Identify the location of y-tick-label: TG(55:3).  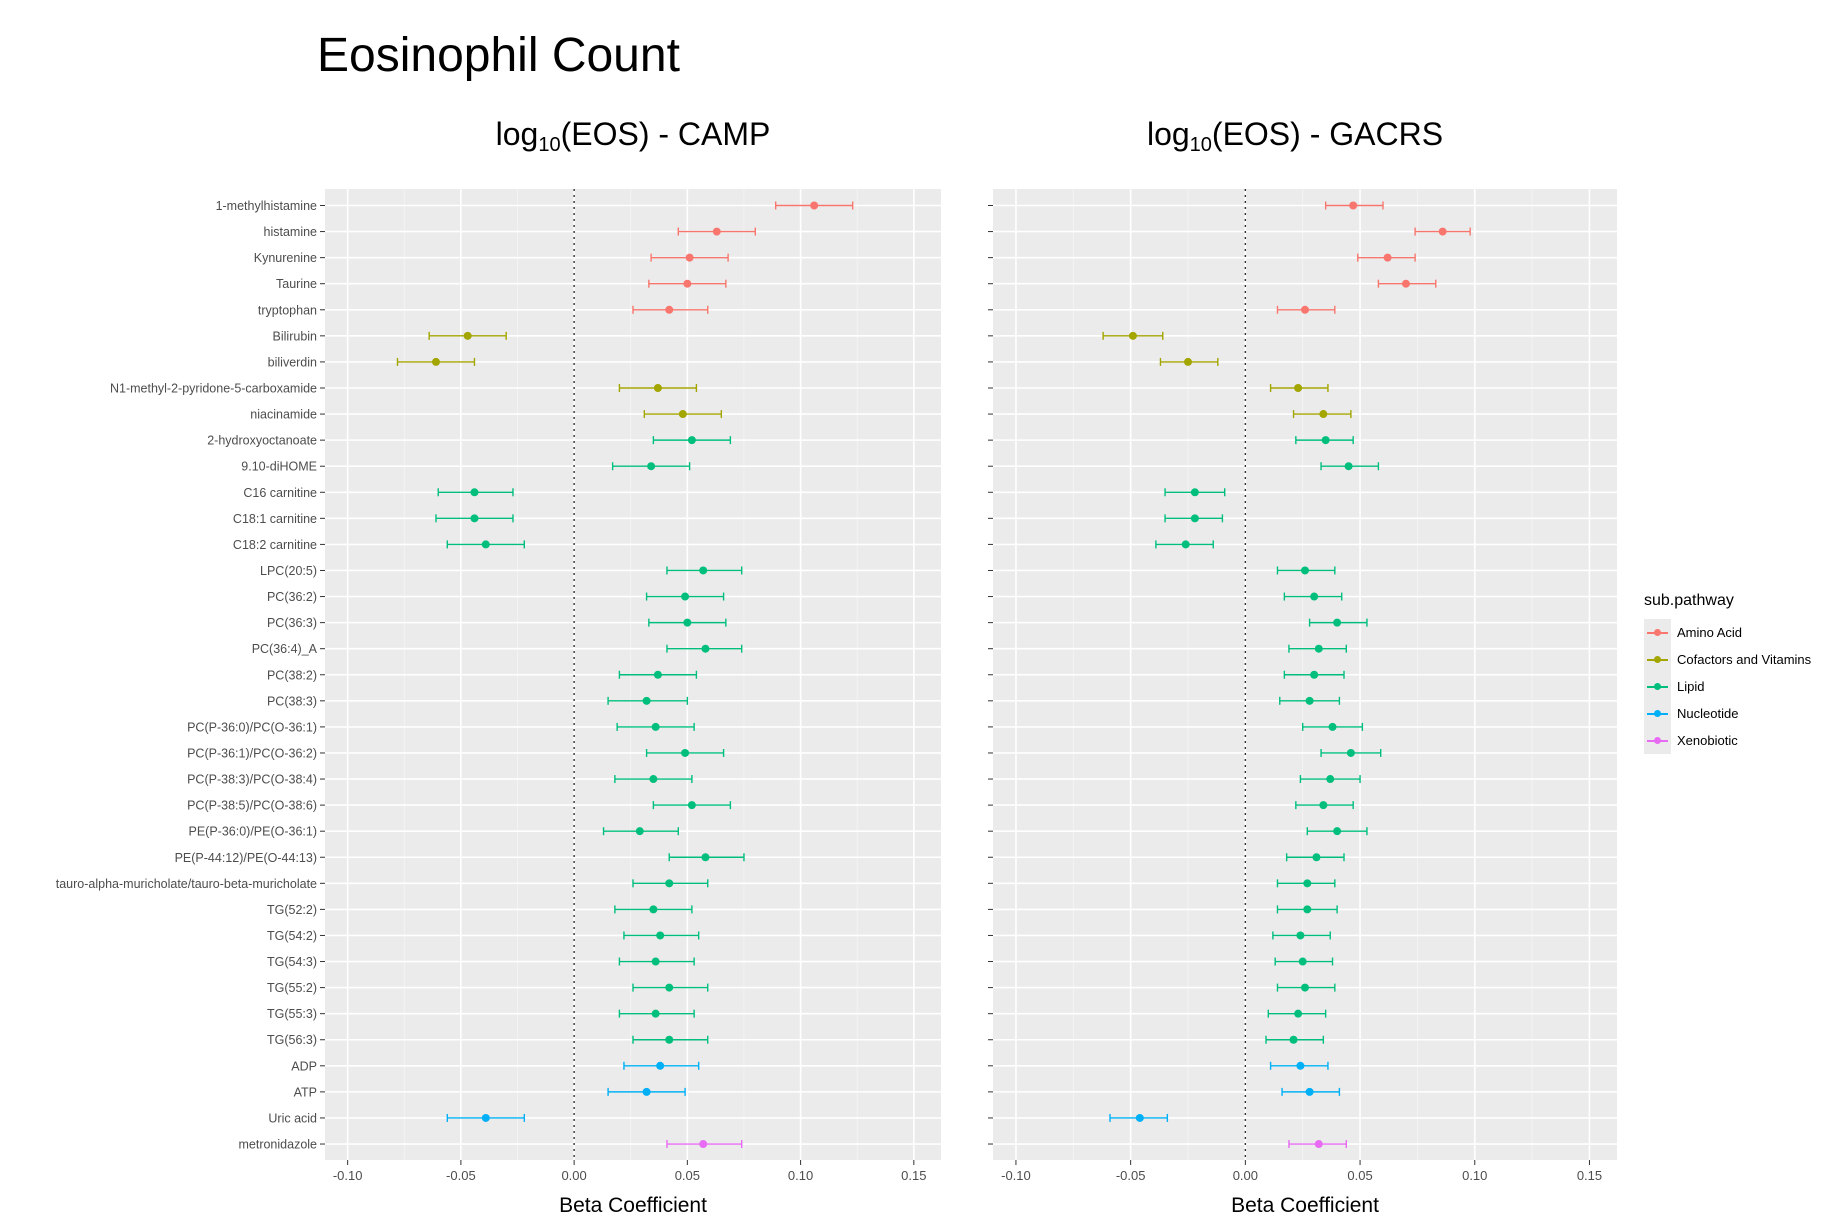
(292, 1014).